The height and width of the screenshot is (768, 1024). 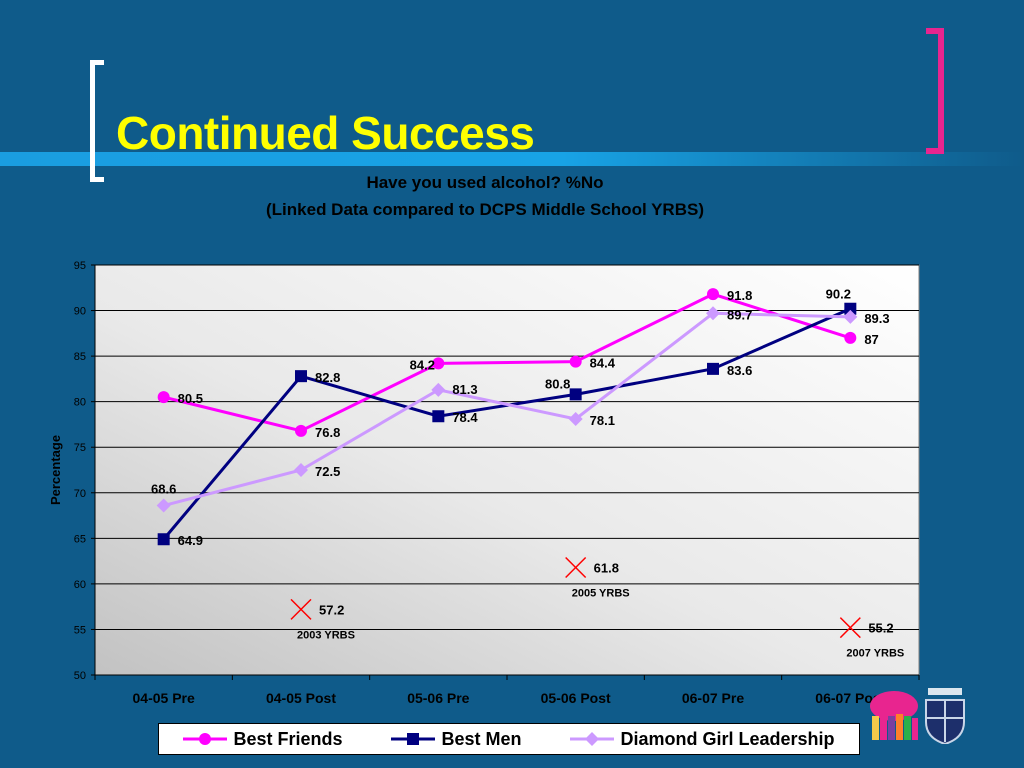 What do you see at coordinates (838, 294) in the screenshot?
I see `data-label: 90.2` at bounding box center [838, 294].